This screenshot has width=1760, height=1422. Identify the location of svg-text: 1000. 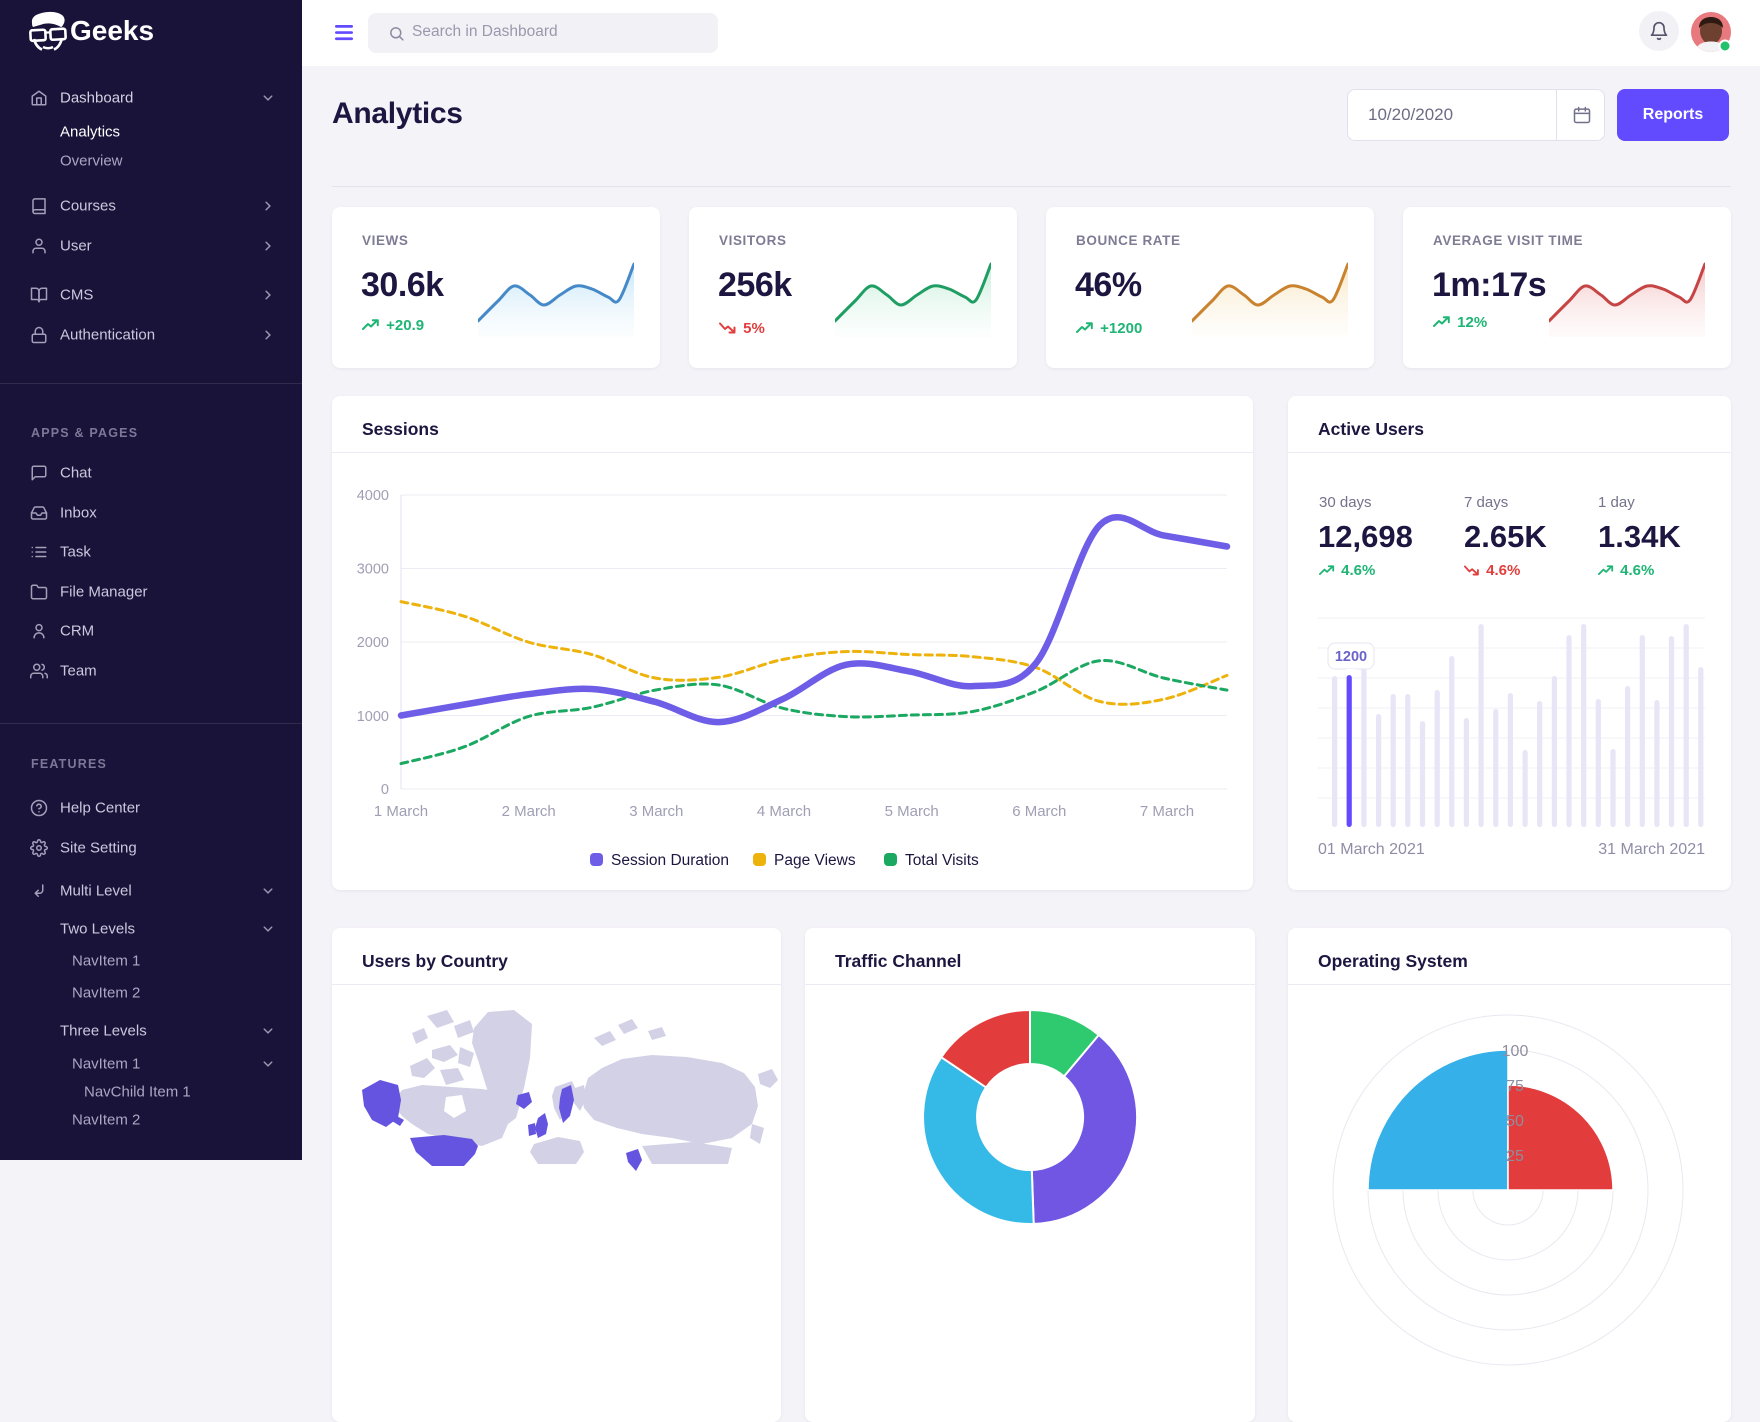
(373, 717).